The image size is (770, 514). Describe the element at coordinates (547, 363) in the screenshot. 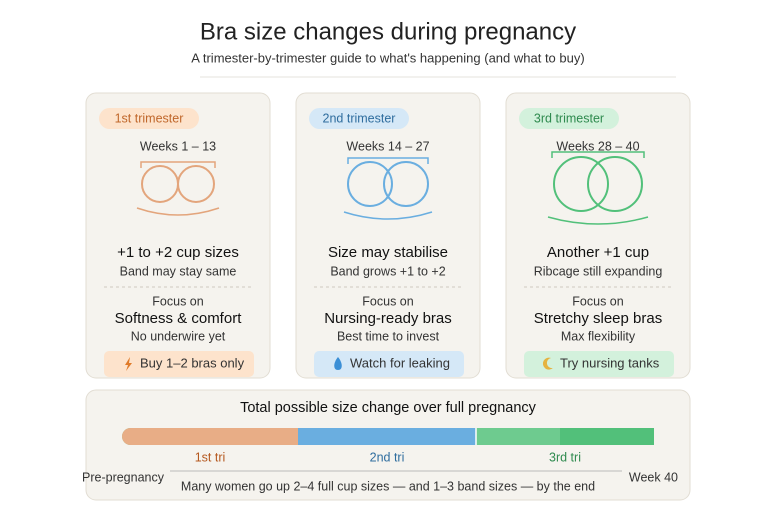

I see `icon-moon` at that location.